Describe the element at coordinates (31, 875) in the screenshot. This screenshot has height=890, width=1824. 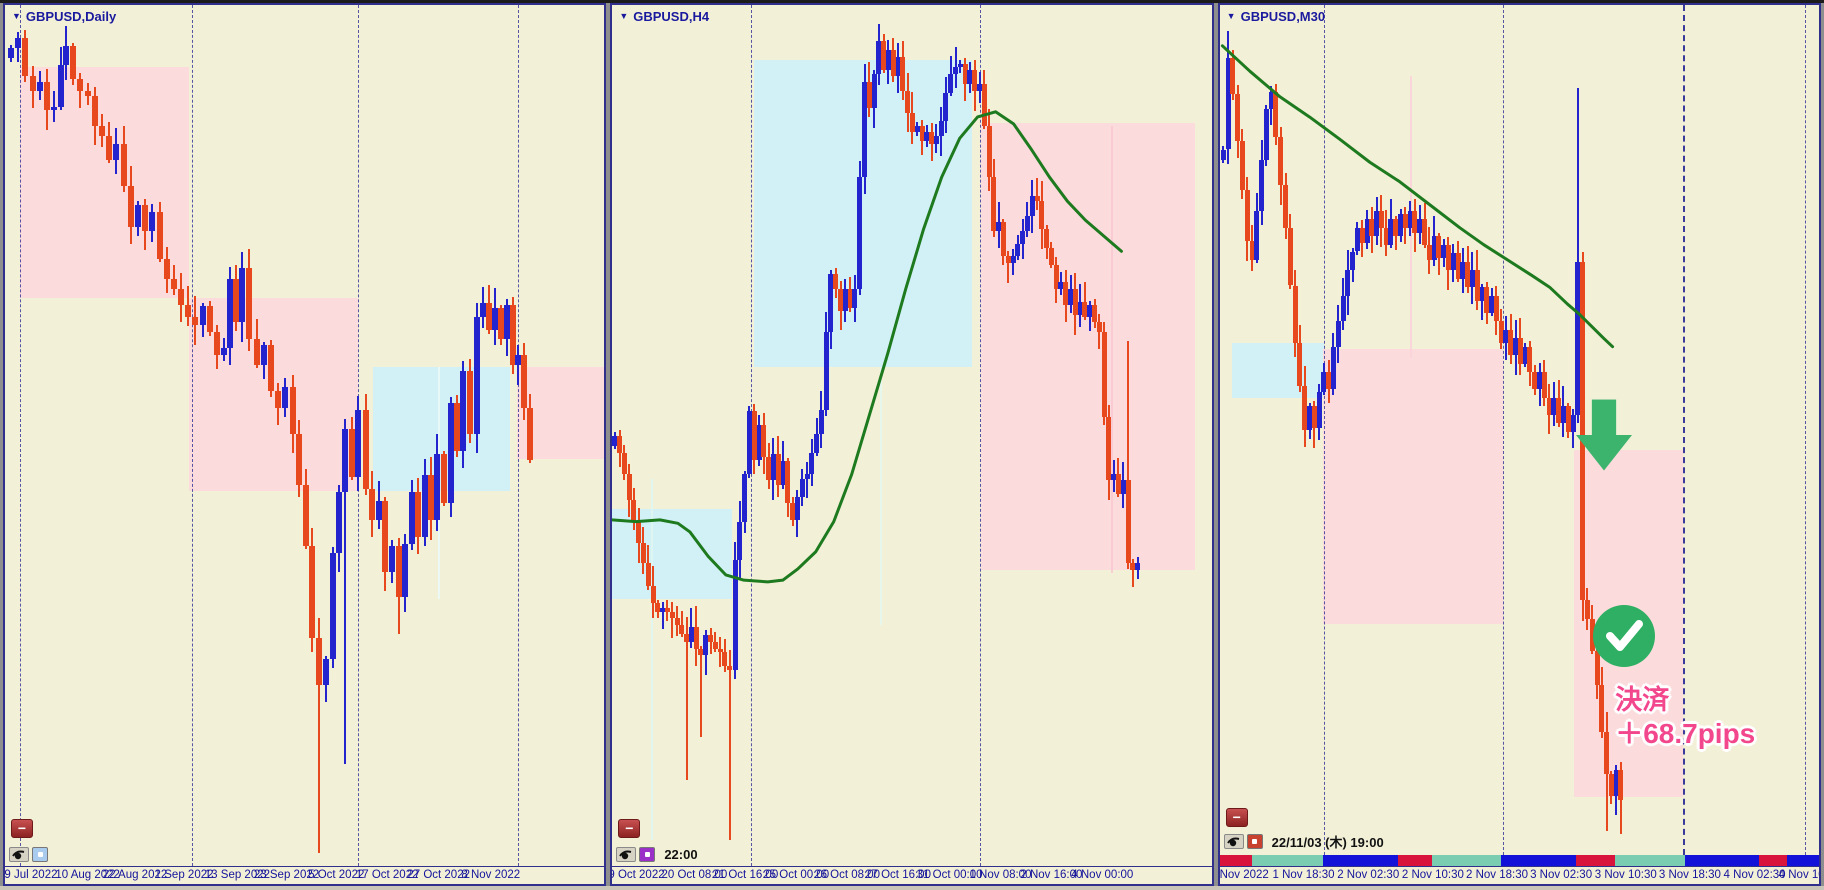
I see `time-axis-label: 29 Jul 2022` at that location.